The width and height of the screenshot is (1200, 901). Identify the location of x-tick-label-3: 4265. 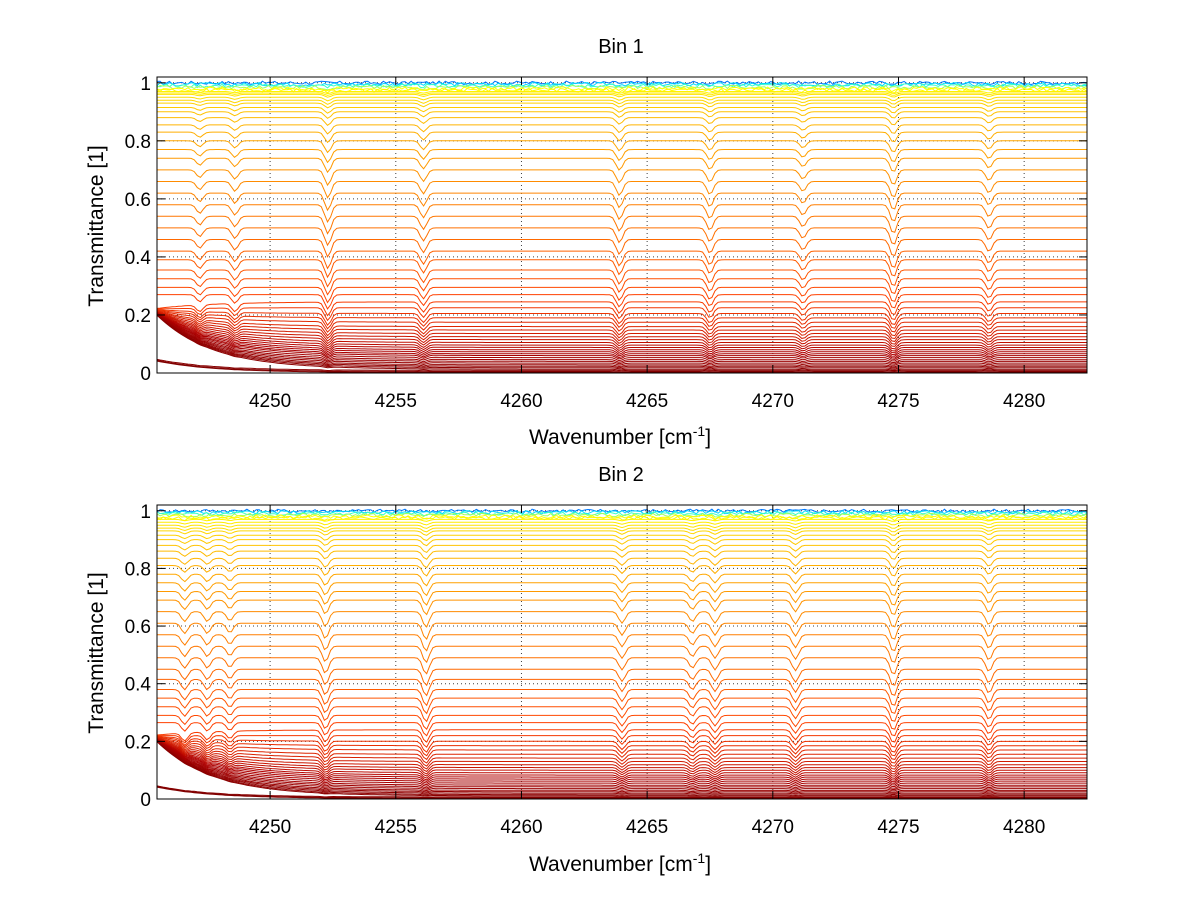
(647, 401).